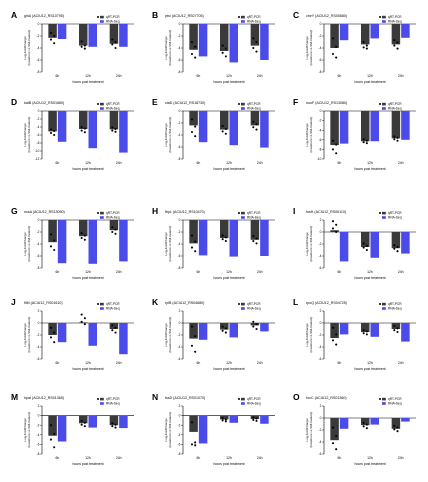 This screenshot has width=428, height=482. Describe the element at coordinates (320, 121) in the screenshot. I see `y-tick-label: -2` at that location.